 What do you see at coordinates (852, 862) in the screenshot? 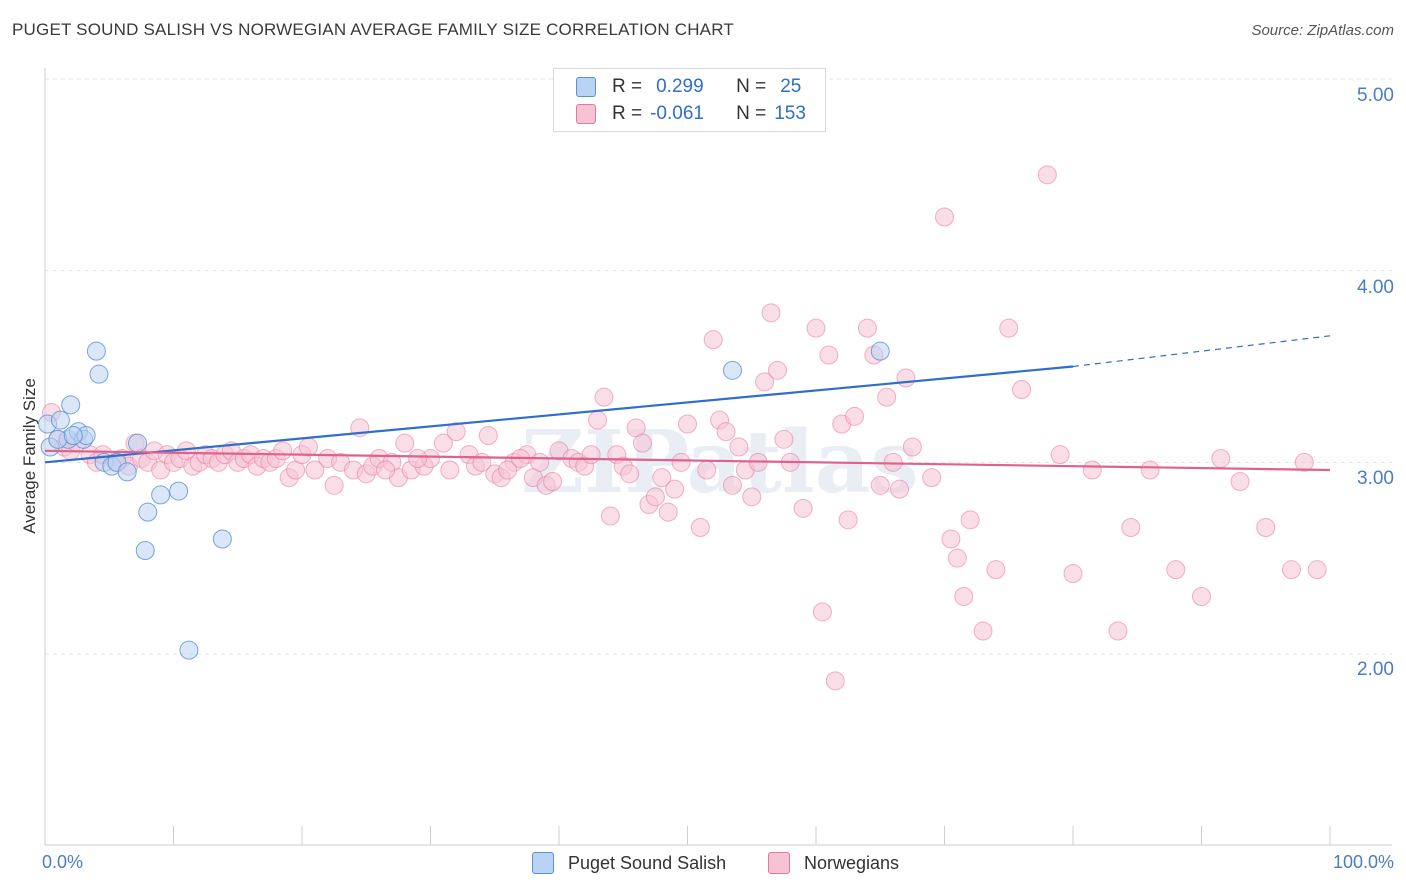
I see `bottom-legend-label: Norwegians` at bounding box center [852, 862].